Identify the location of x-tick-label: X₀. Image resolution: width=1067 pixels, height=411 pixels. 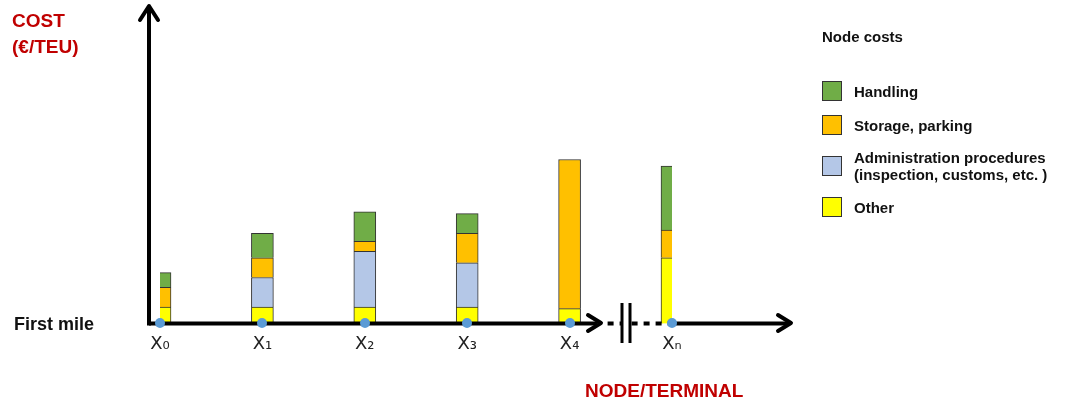
(160, 342).